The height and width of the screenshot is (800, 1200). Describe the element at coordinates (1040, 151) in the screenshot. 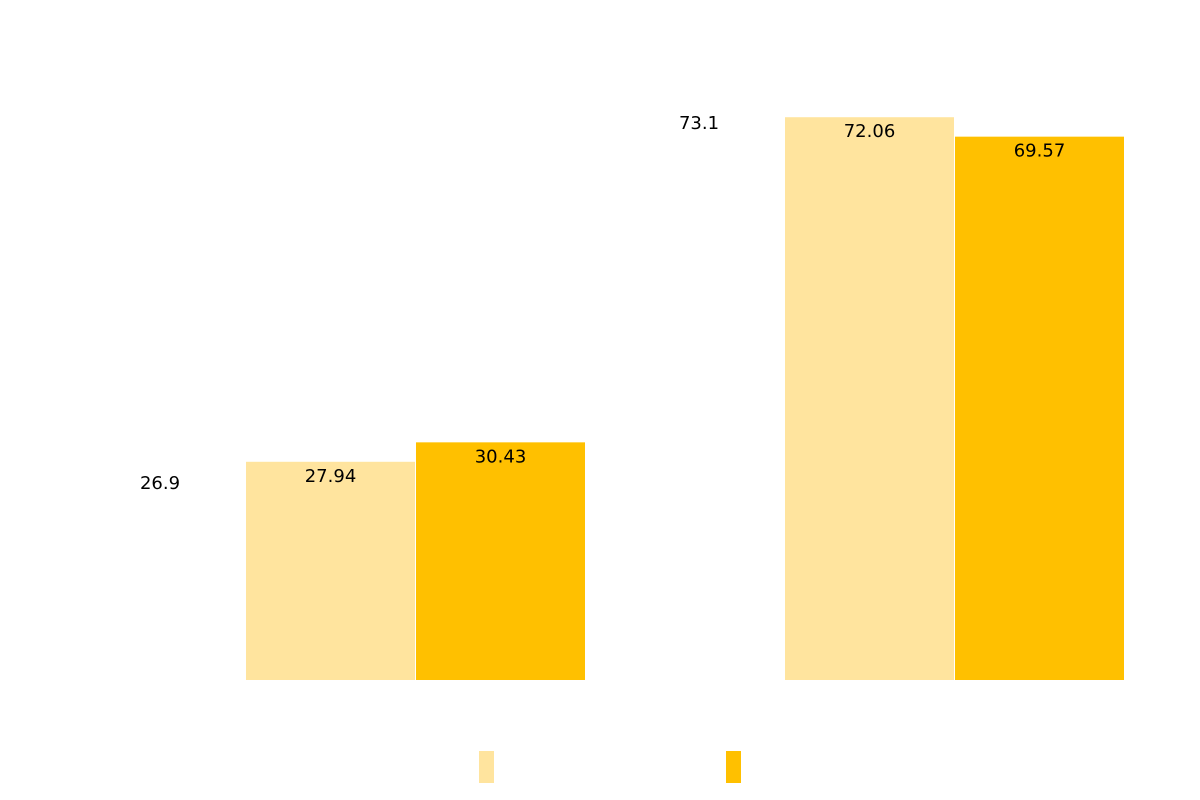

I see `value-label-series-2-category-2: 69.57` at that location.